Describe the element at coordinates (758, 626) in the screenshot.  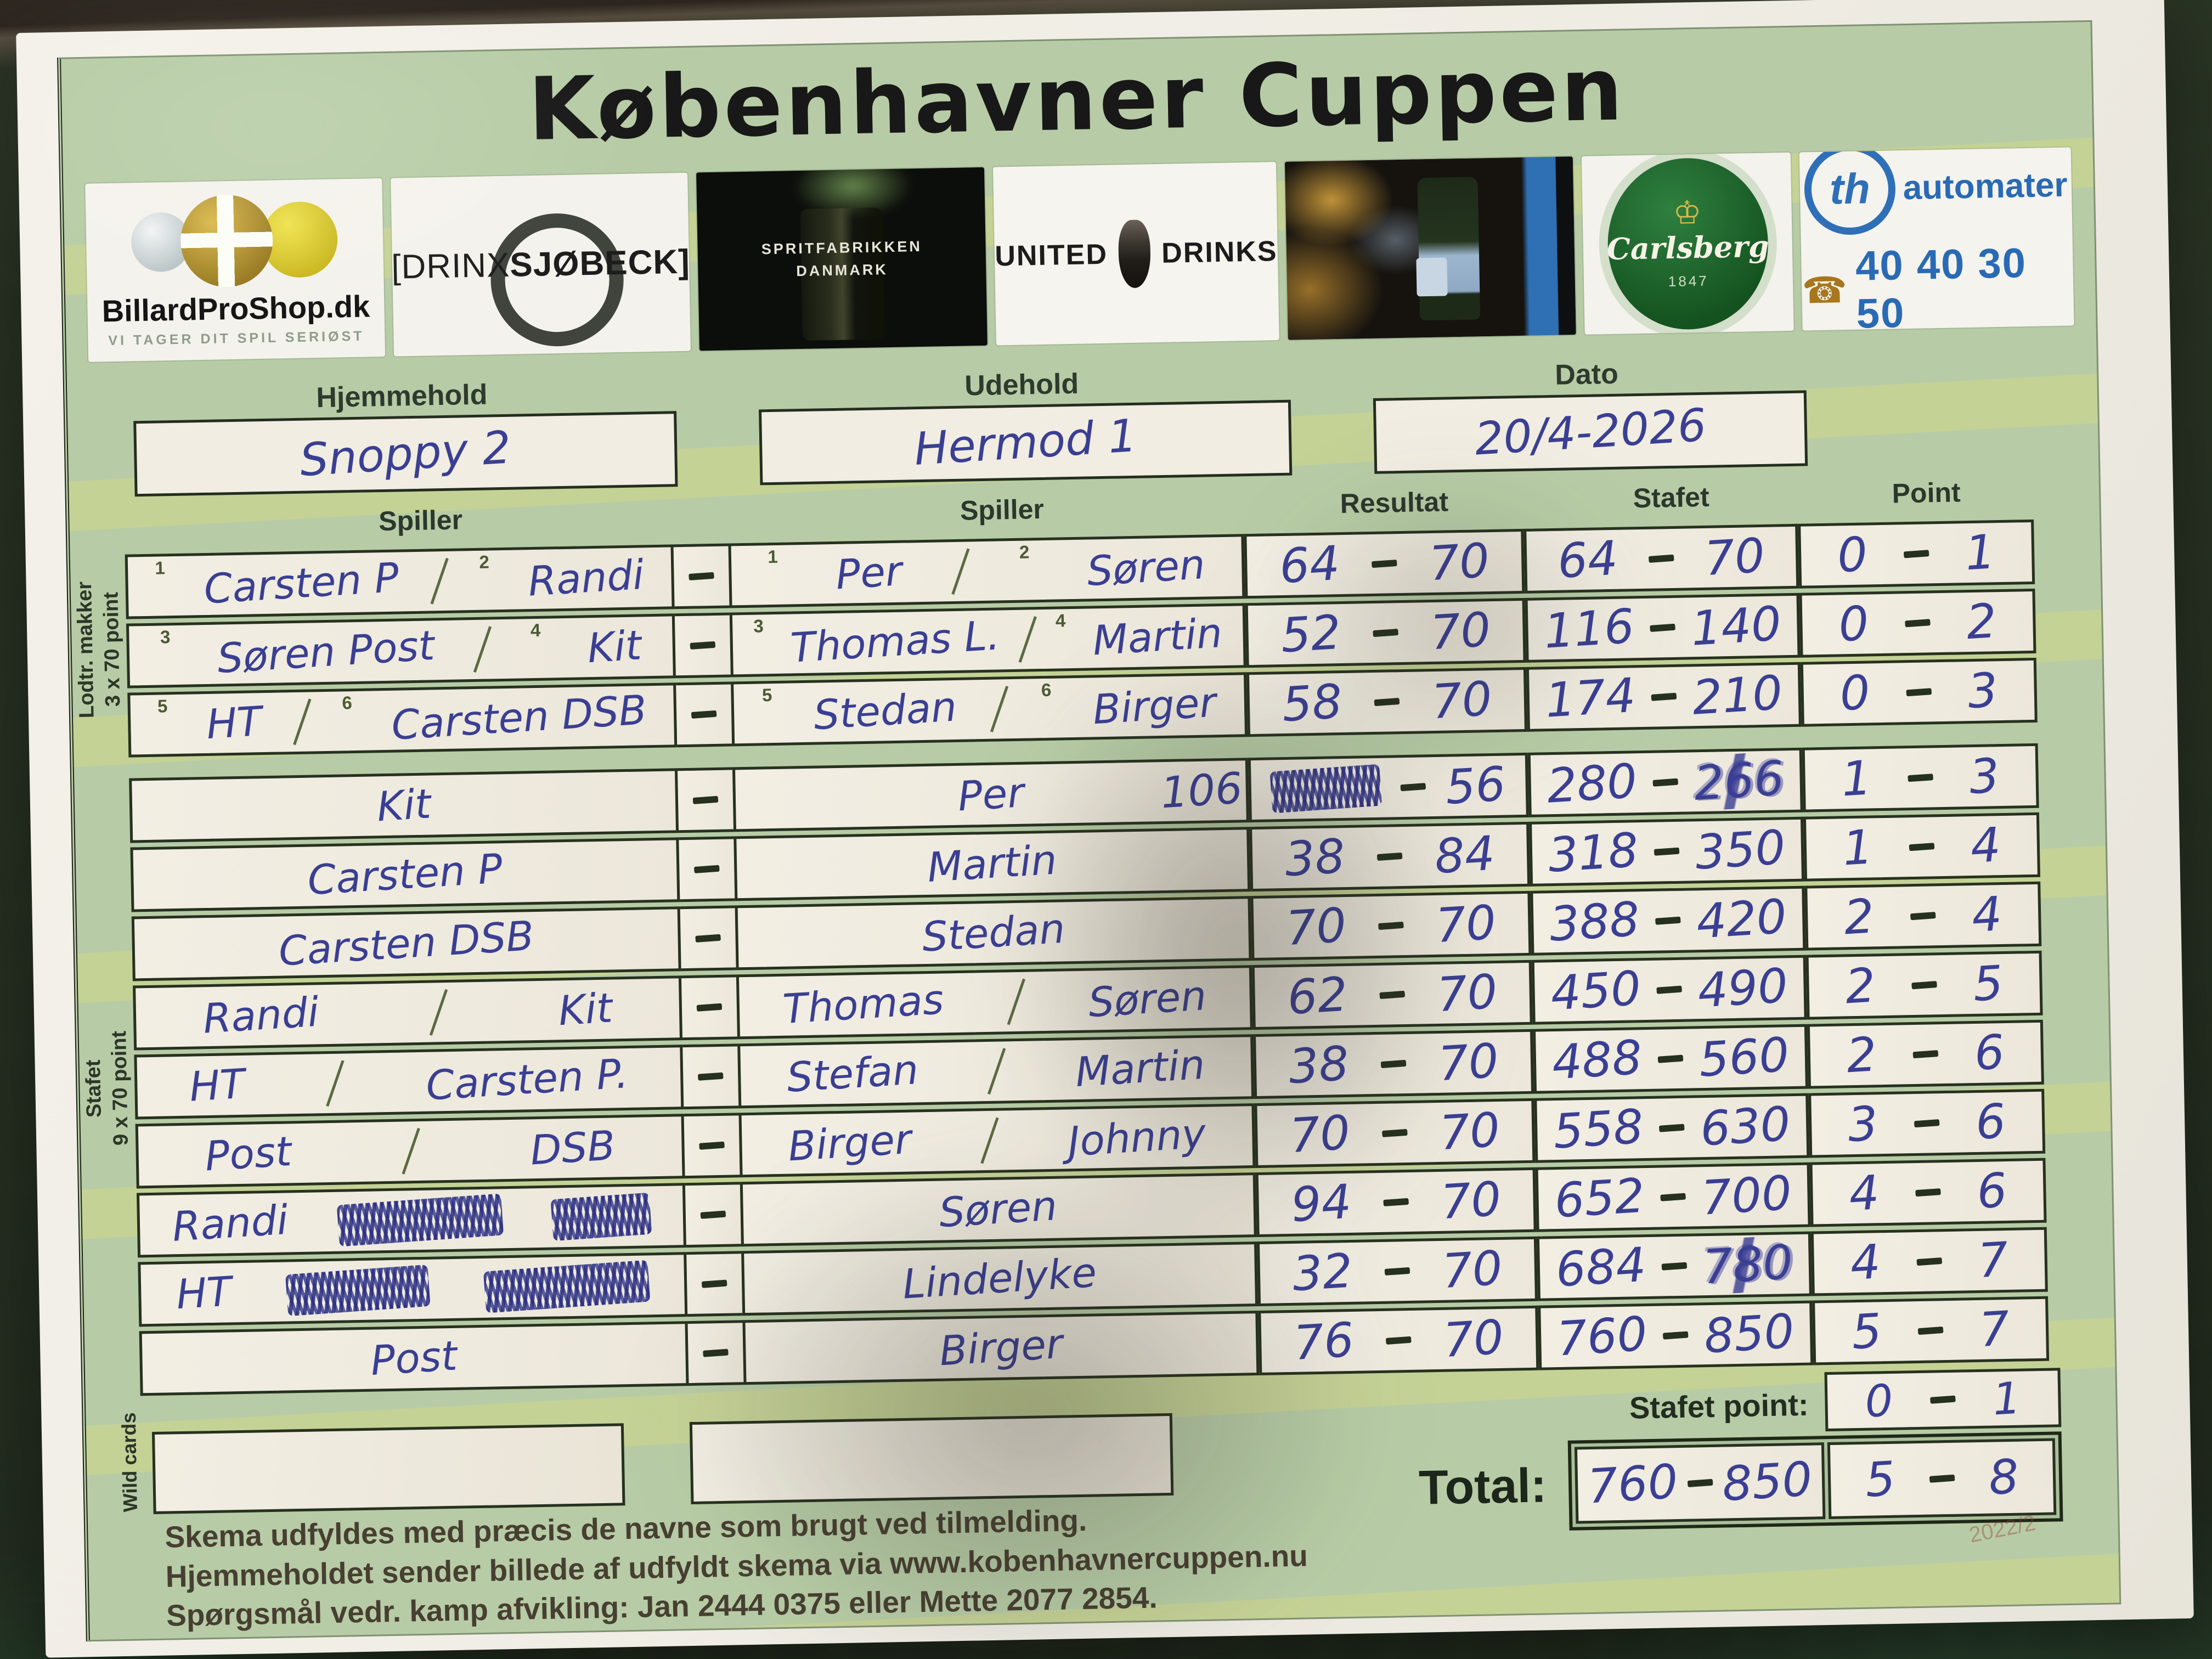
I see `pair-number: 3` at that location.